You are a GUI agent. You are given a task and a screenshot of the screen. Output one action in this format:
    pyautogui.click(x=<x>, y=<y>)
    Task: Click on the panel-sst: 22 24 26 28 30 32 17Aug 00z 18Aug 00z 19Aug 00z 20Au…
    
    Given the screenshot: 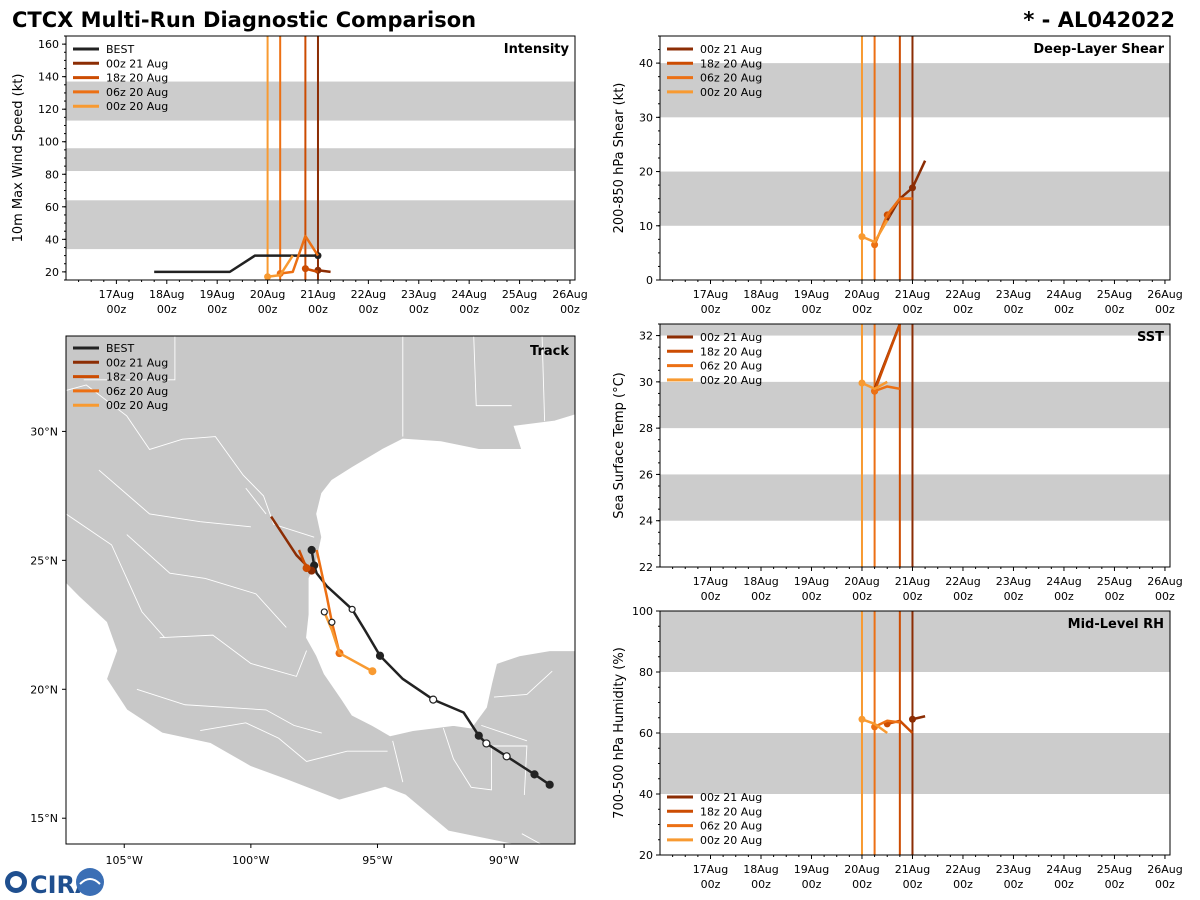 What is the action you would take?
    pyautogui.click(x=897, y=463)
    